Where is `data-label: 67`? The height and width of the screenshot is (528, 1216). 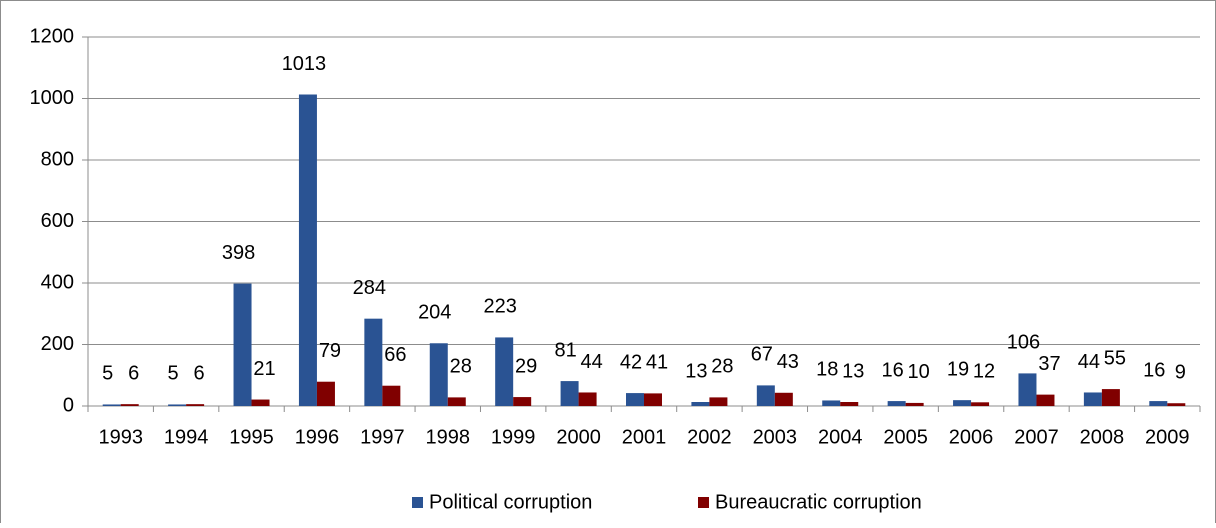
data-label: 67 is located at coordinates (762, 355).